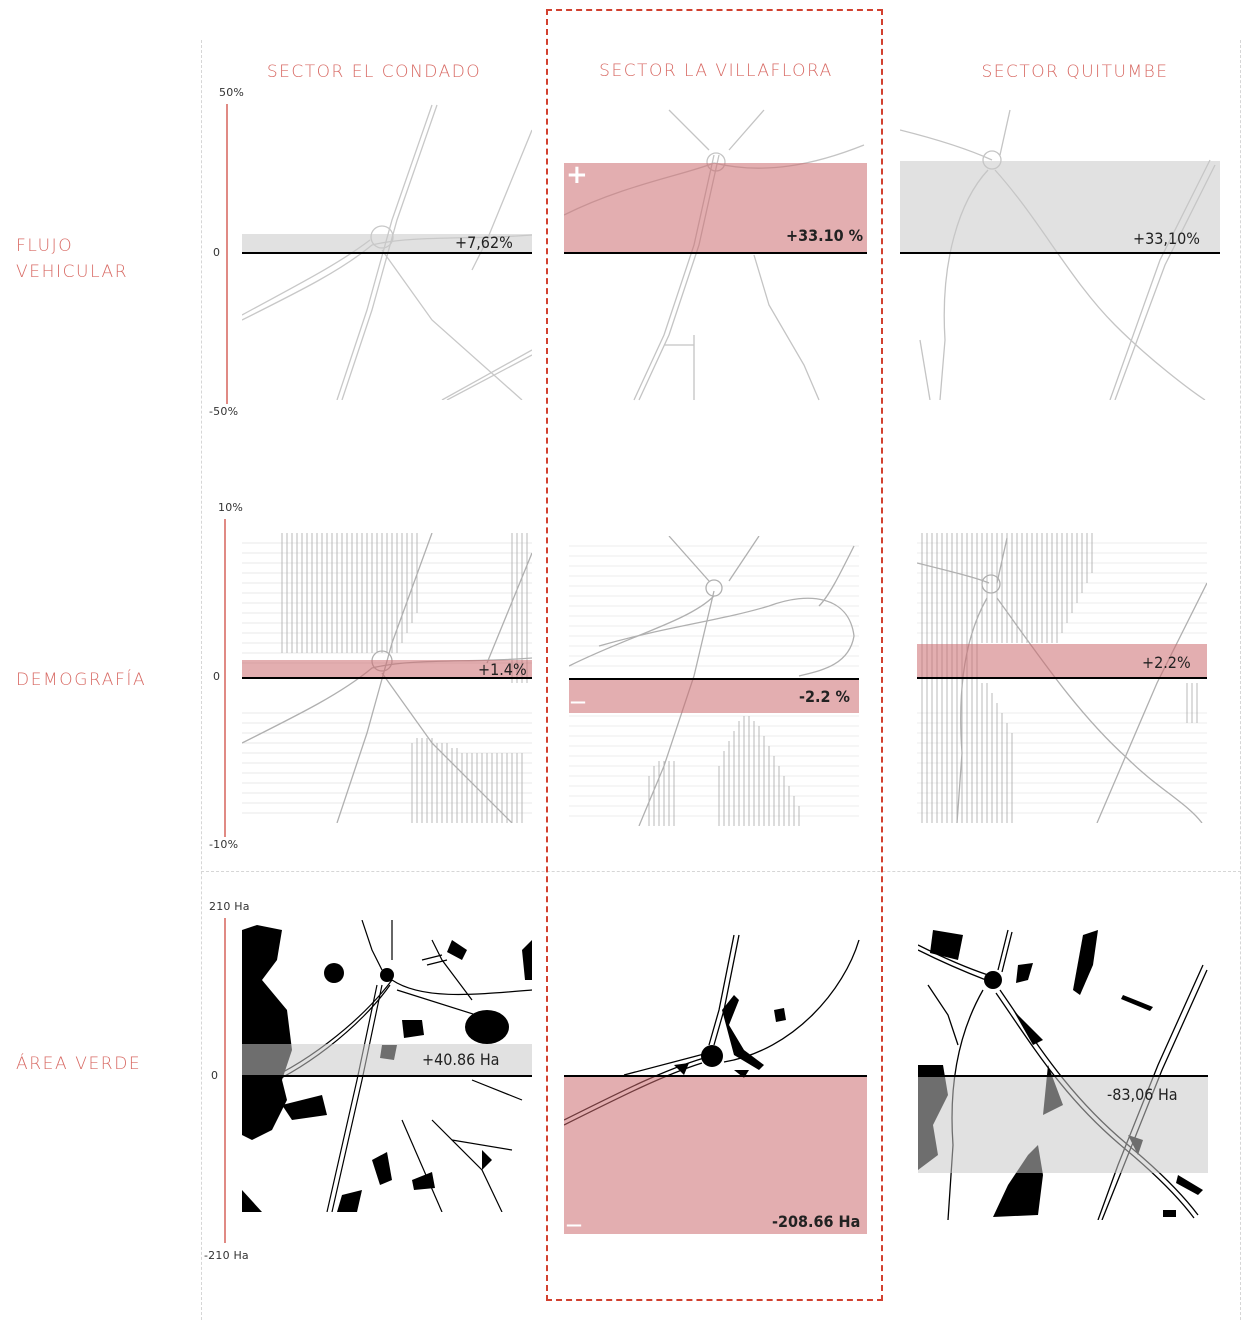 Image resolution: width=1245 pixels, height=1320 pixels. I want to click on band-area-verde-villaflora, so click(715, 1155).